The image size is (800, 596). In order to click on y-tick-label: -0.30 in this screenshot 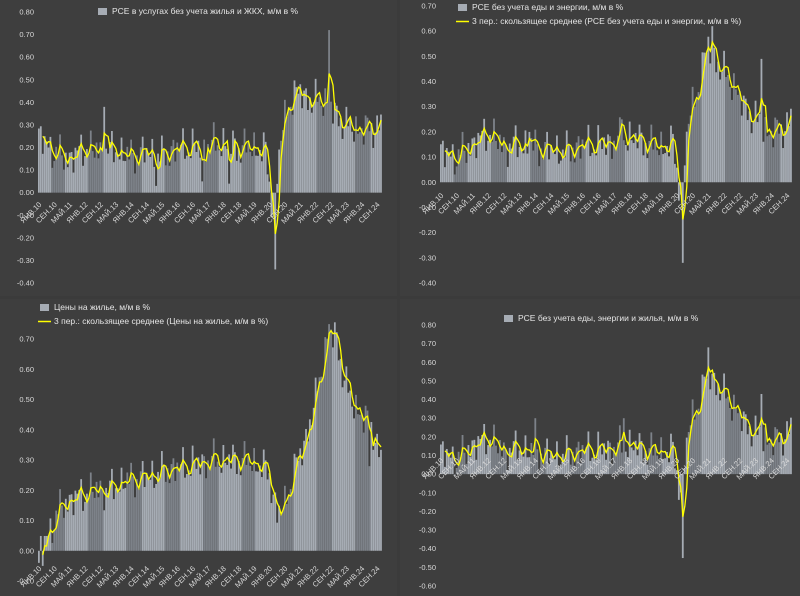, I will do `click(427, 257)`.